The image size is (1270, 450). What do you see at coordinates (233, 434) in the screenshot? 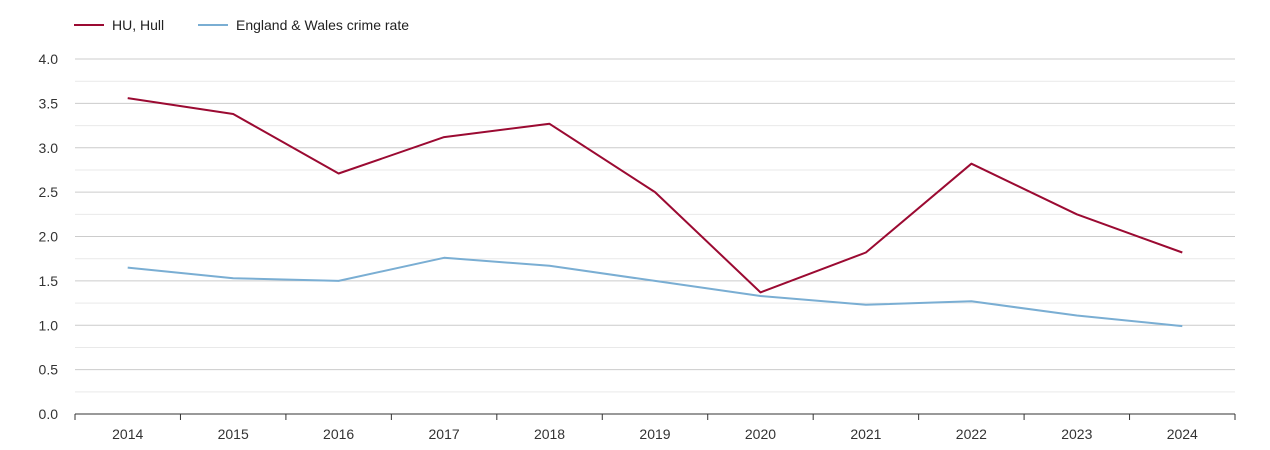
I see `x-tick-label: 2015` at bounding box center [233, 434].